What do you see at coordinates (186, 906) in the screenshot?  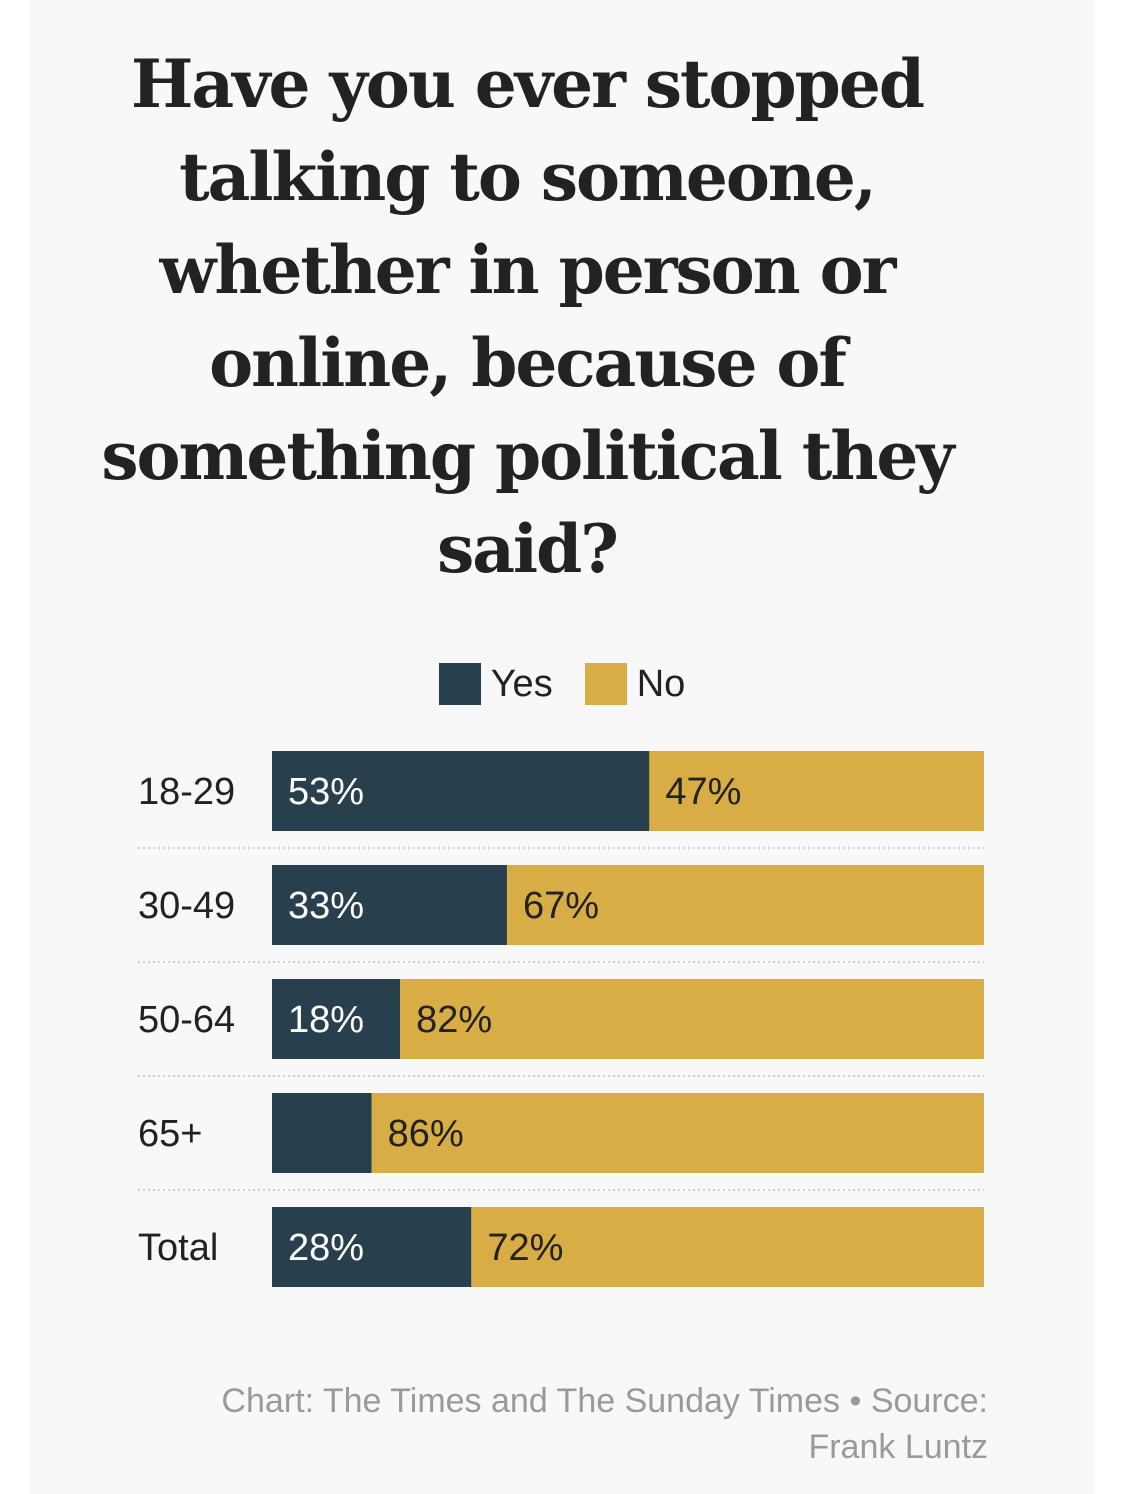 I see `category-label-30-49: 30-49` at bounding box center [186, 906].